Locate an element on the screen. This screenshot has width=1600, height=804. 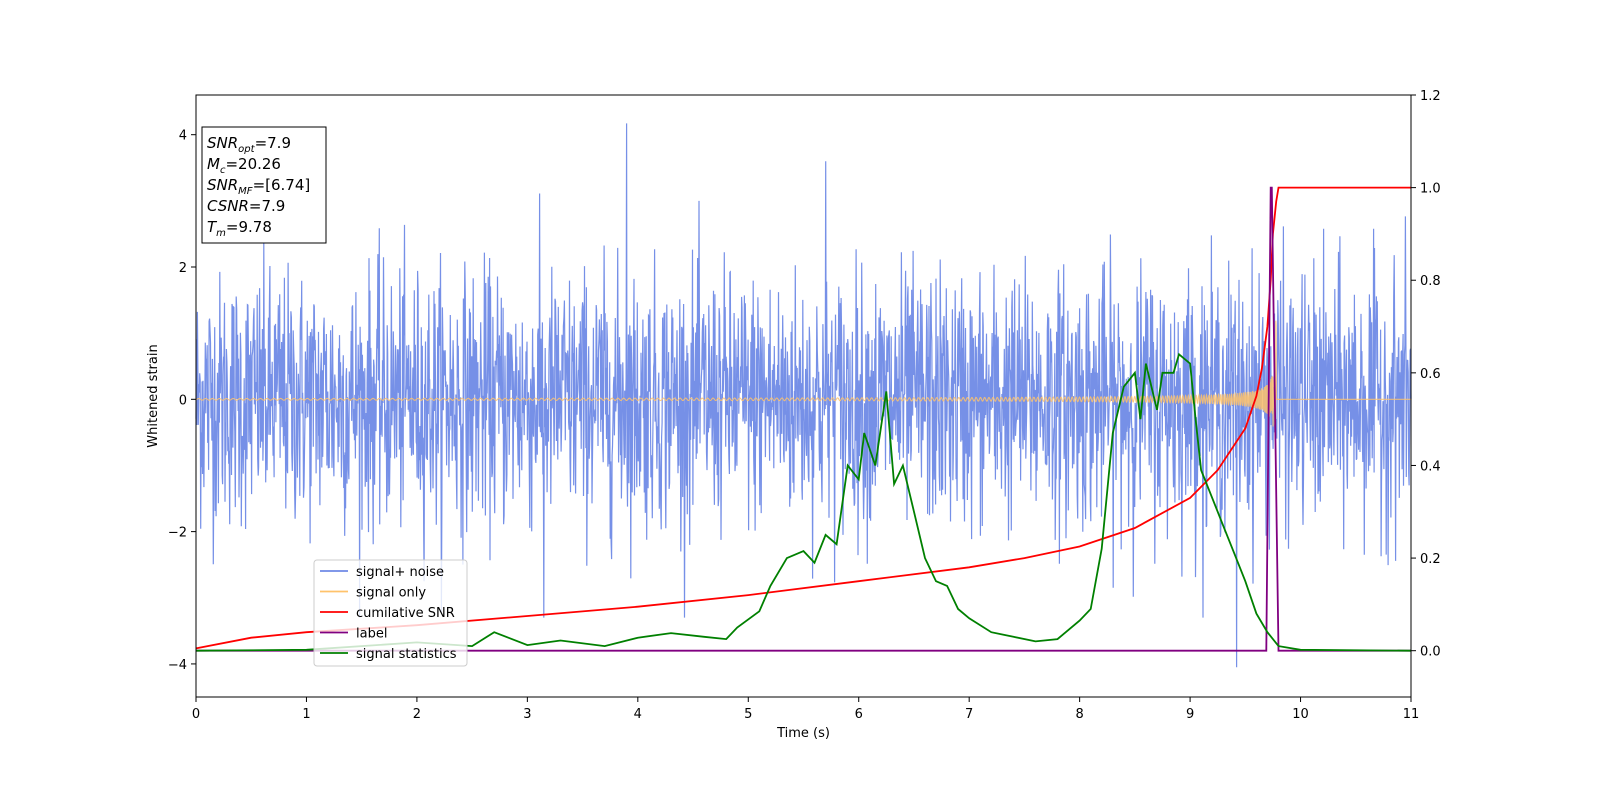
legend-box is located at coordinates (390, 613).